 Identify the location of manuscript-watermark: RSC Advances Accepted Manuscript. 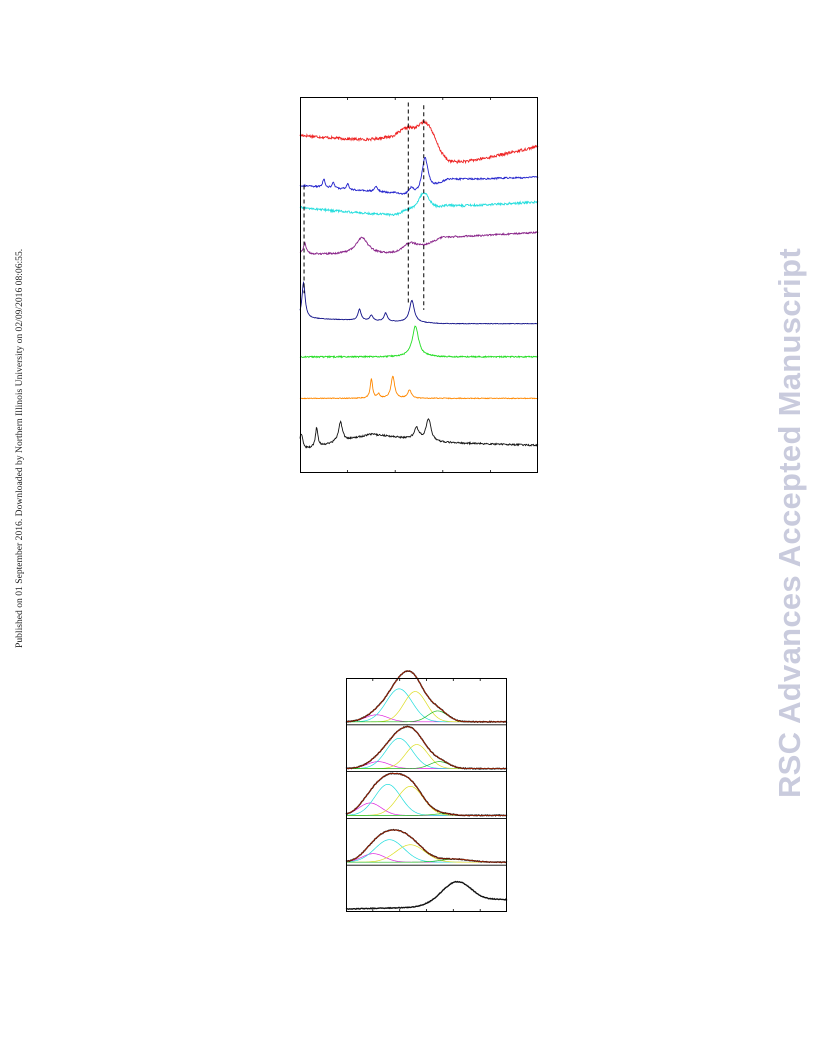
(789, 523).